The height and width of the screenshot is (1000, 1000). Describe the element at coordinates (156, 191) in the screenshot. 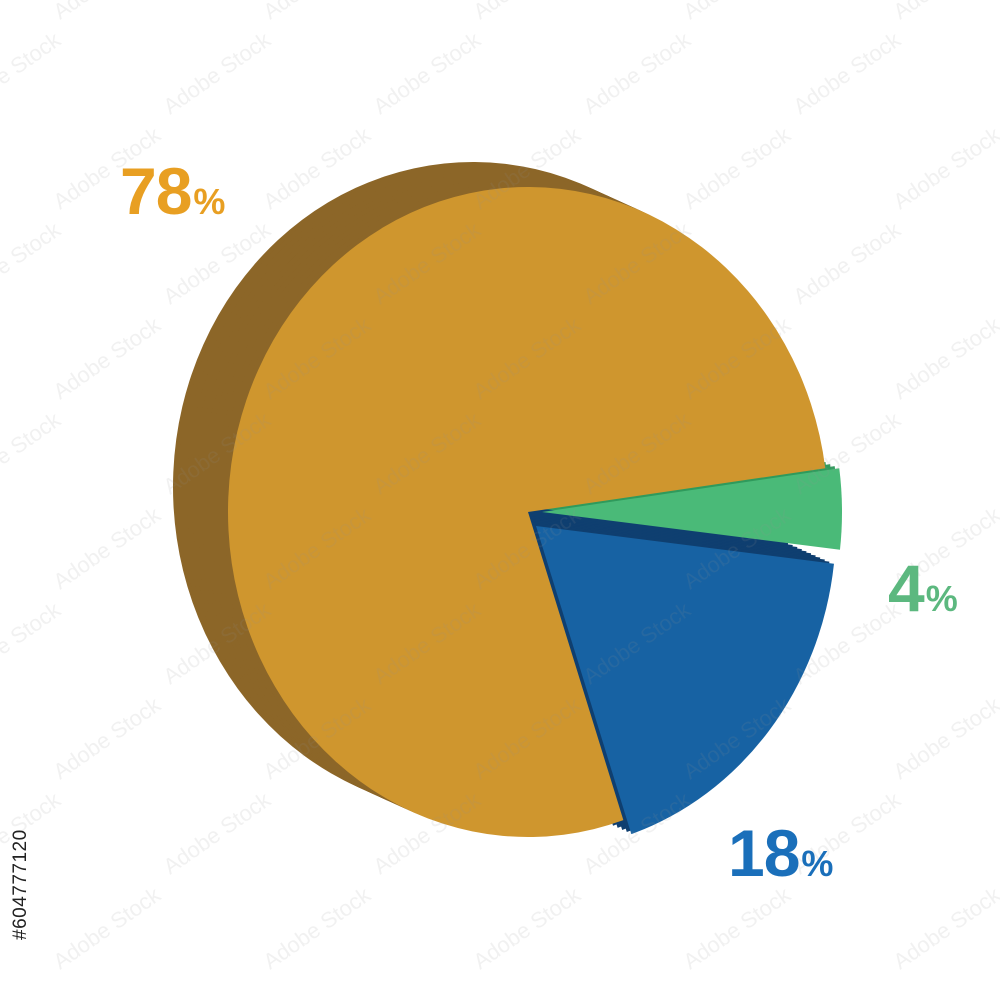

I see `slice-label-78-value: 78` at that location.